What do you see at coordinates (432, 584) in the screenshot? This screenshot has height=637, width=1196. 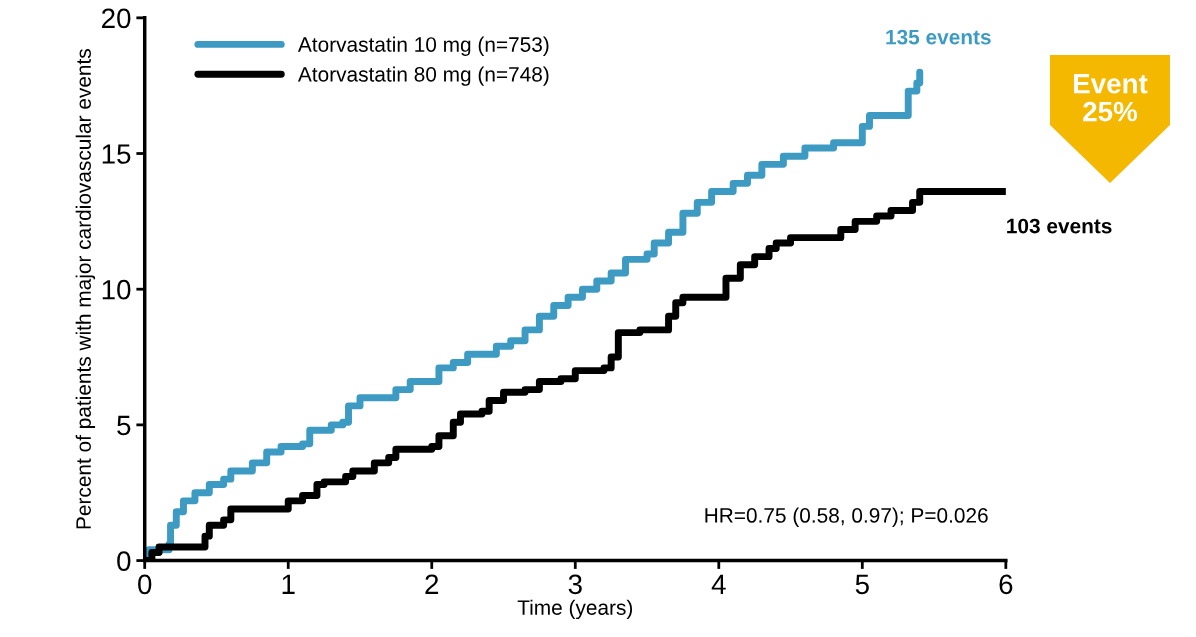 I see `x-tick-label: 2` at bounding box center [432, 584].